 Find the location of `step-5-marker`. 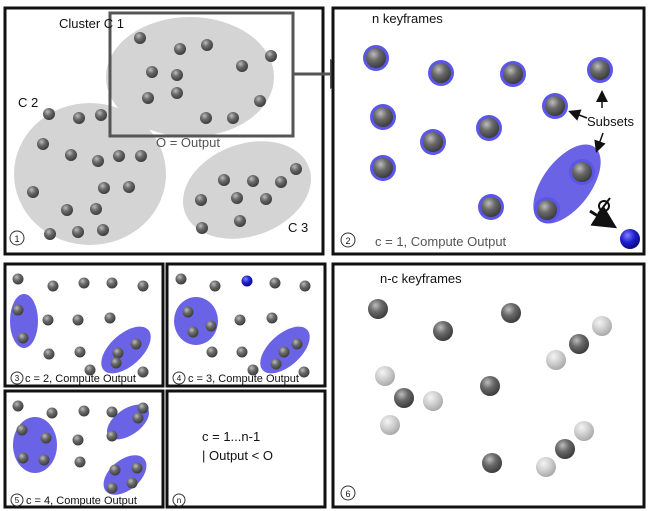

step-5-marker is located at coordinates (17, 500).